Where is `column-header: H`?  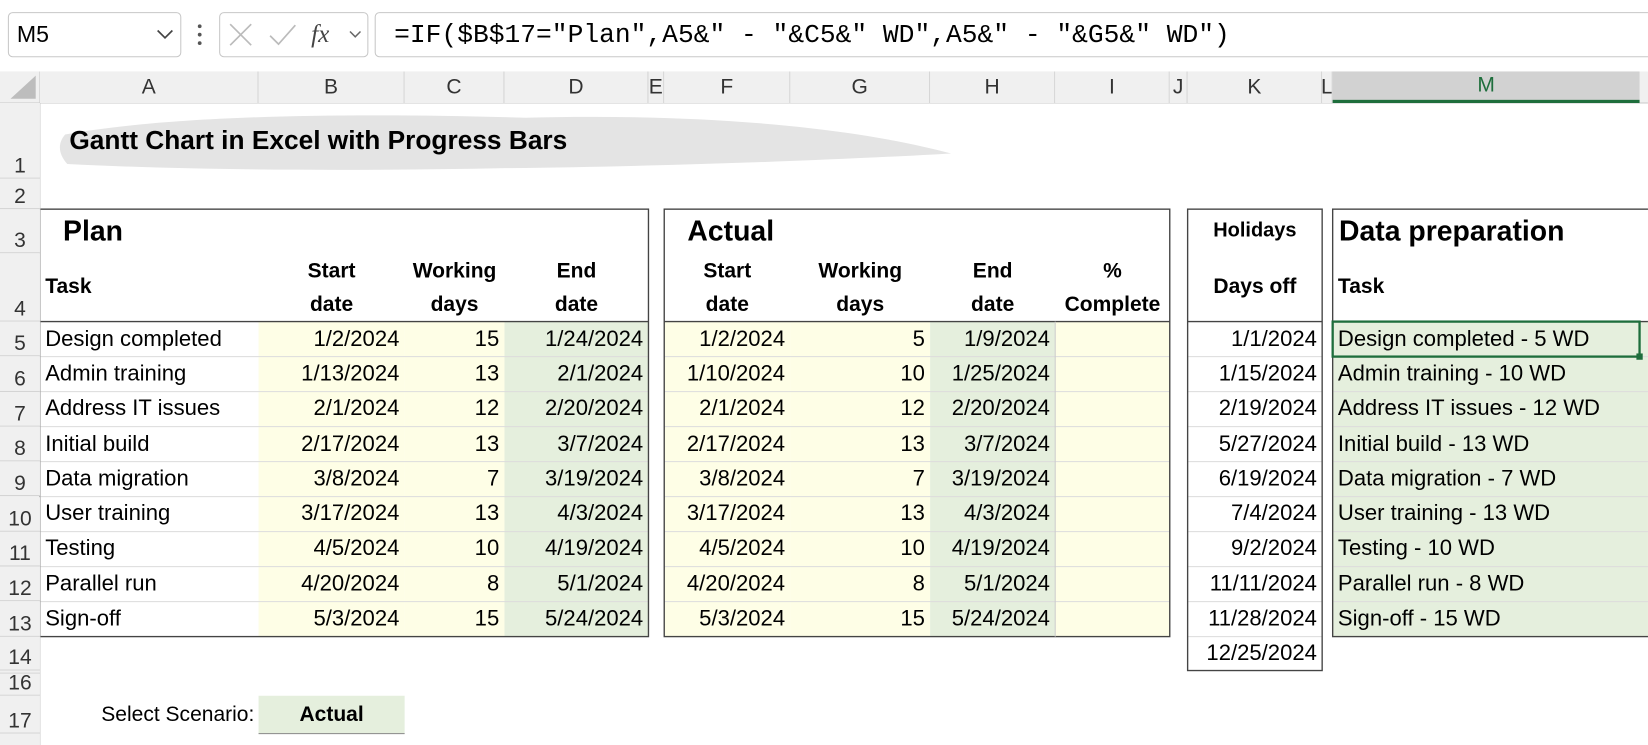 column-header: H is located at coordinates (993, 87).